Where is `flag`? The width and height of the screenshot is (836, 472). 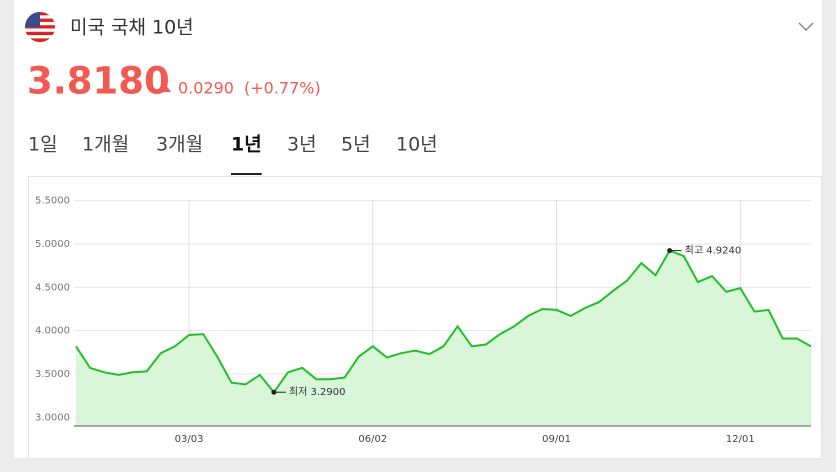
flag is located at coordinates (40, 27).